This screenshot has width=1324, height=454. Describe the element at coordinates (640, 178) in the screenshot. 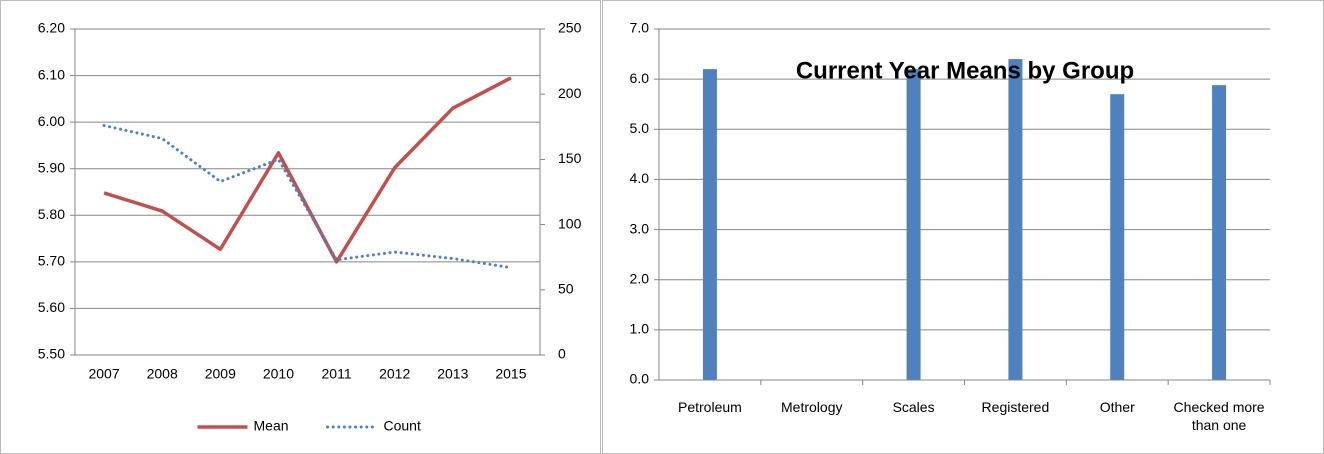

I see `y-tick-label: 4.0` at that location.